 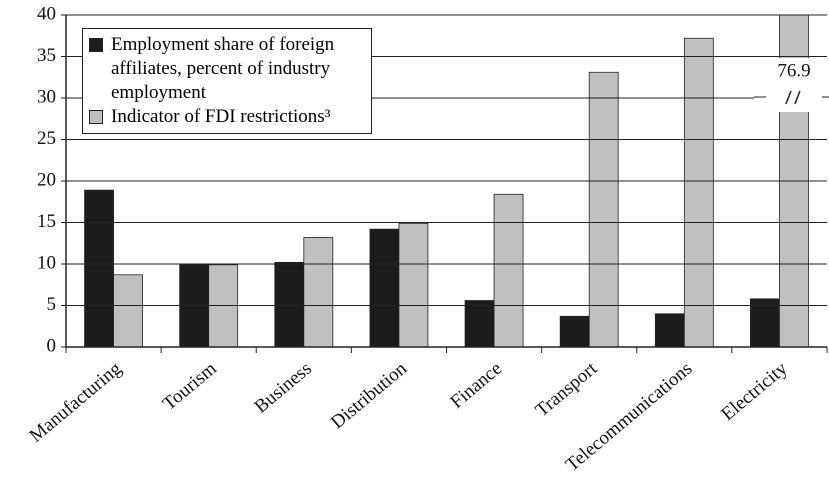 I want to click on x-tick-label: Finance, so click(x=476, y=385).